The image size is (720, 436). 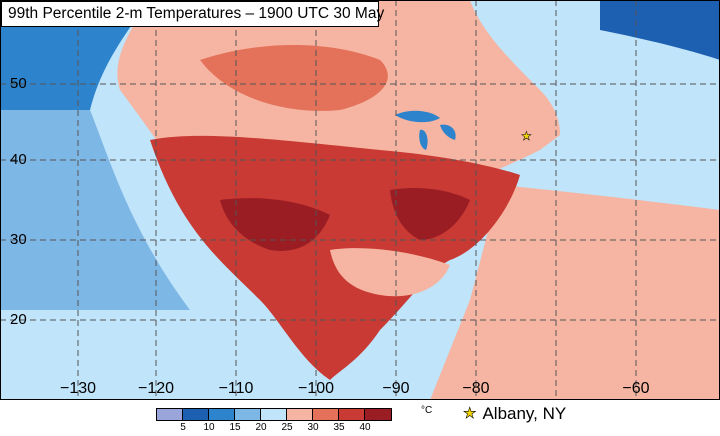 What do you see at coordinates (18, 159) in the screenshot?
I see `lat-label-40: 40` at bounding box center [18, 159].